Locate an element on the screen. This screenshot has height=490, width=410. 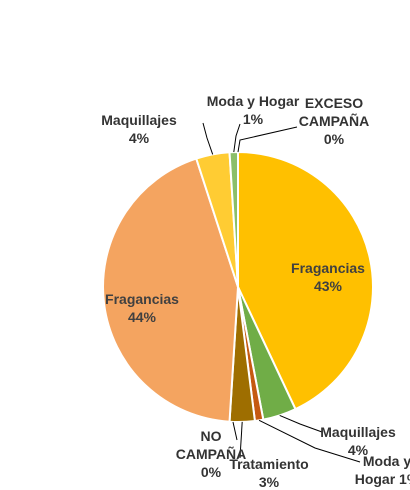
data-label-tratamiento: Tratamiento 3% is located at coordinates (268, 473).